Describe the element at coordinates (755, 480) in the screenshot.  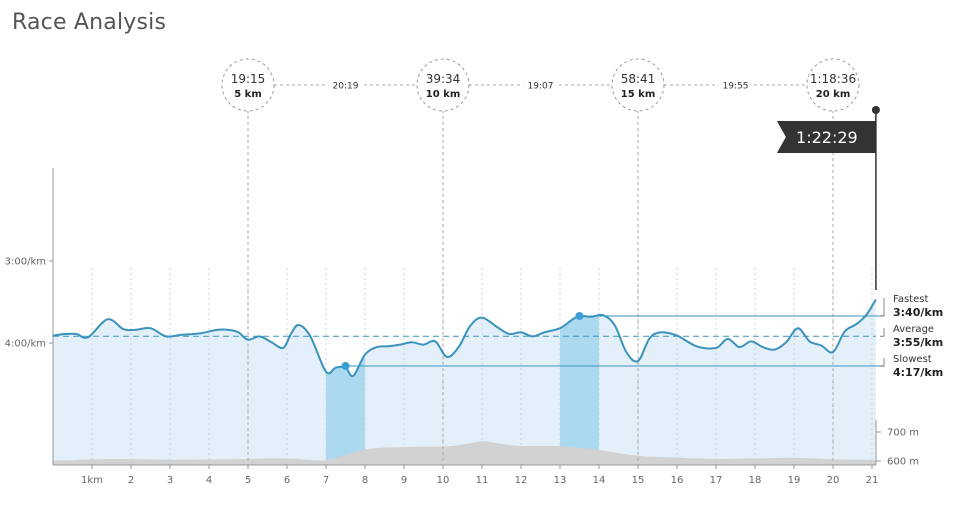
I see `km-tick-label: 18` at that location.